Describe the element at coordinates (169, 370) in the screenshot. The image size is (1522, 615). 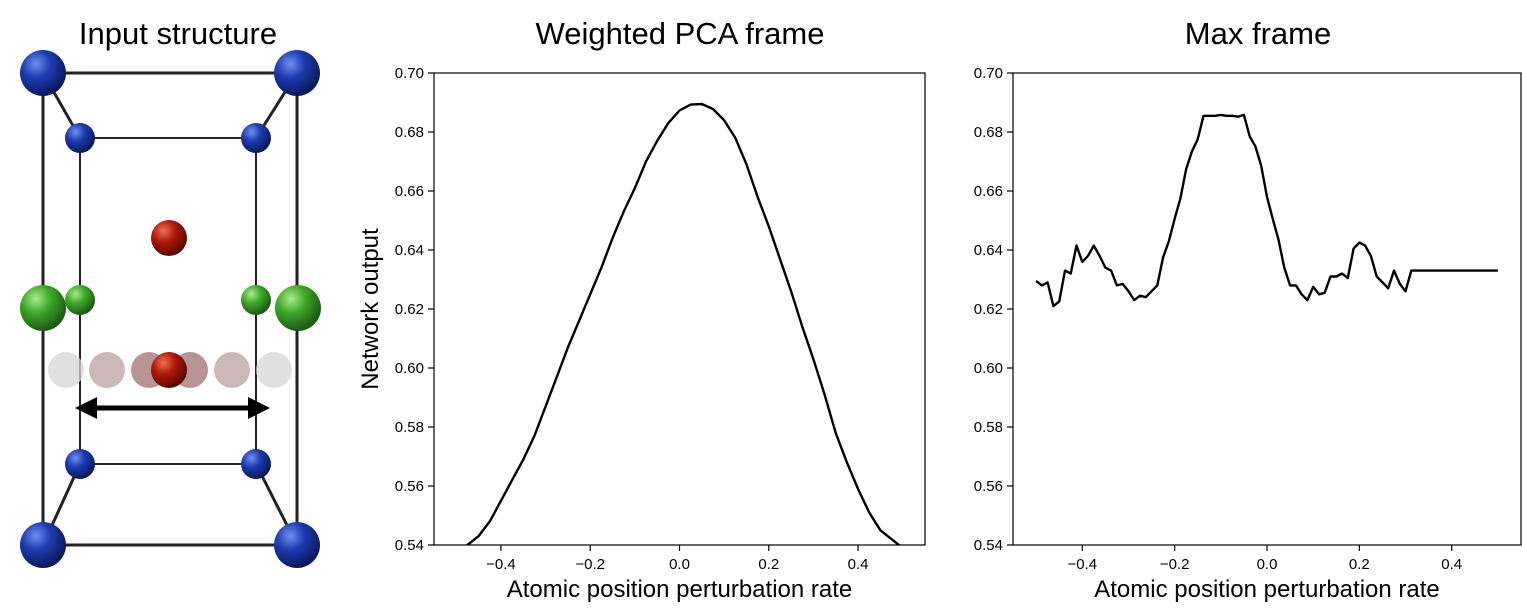
I see `red-atom-displaced` at that location.